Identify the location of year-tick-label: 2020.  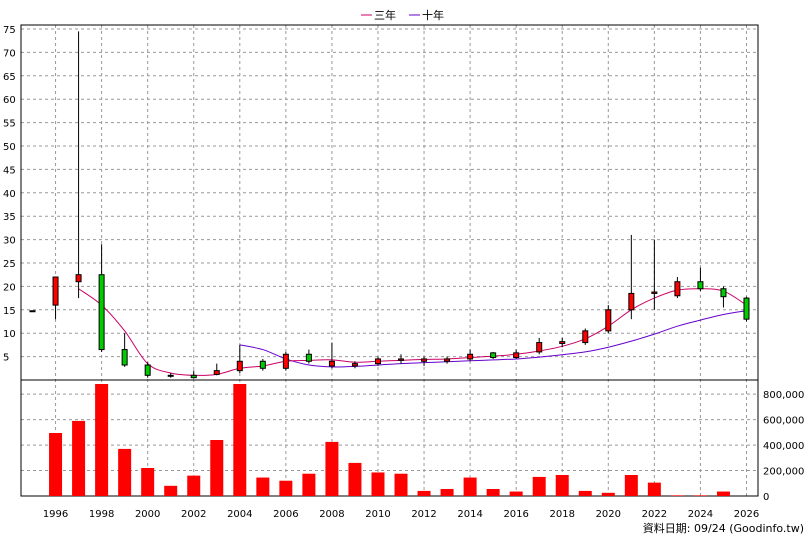
(608, 514).